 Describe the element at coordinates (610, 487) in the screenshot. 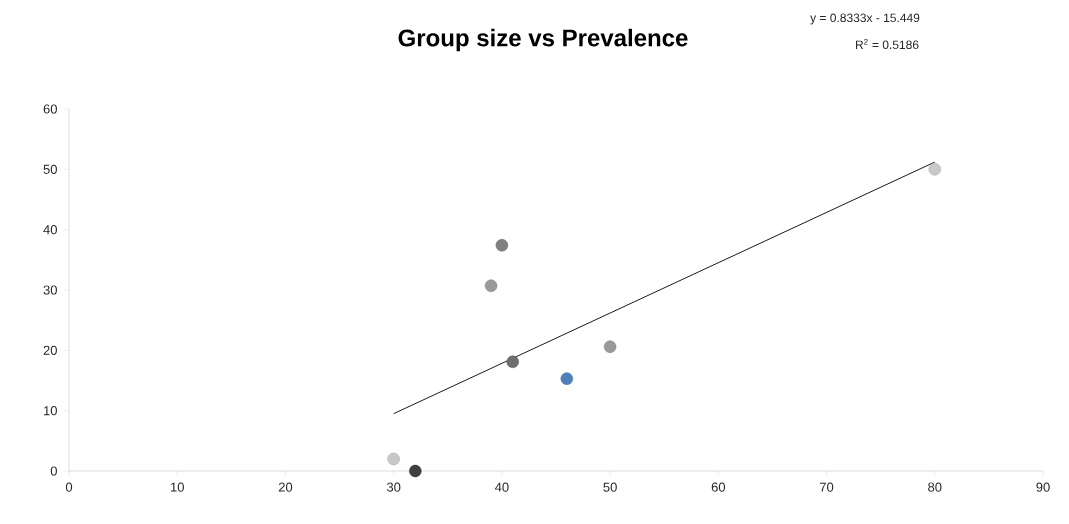

I see `x-tick-label: 50` at that location.